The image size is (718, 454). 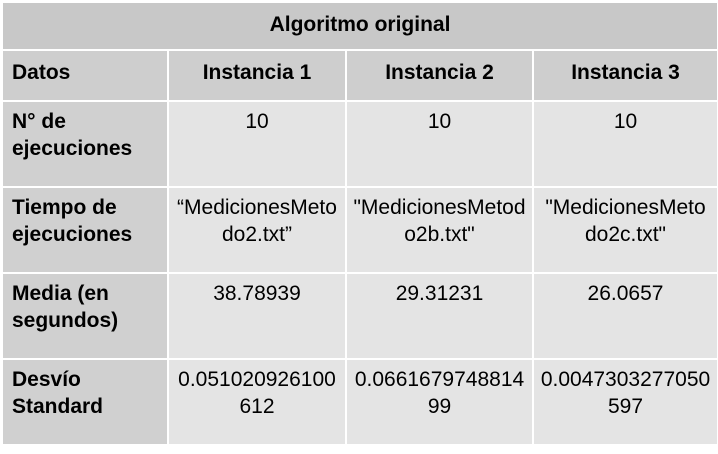 I want to click on row-label: Tiempo de ejecuciones, so click(x=85, y=230).